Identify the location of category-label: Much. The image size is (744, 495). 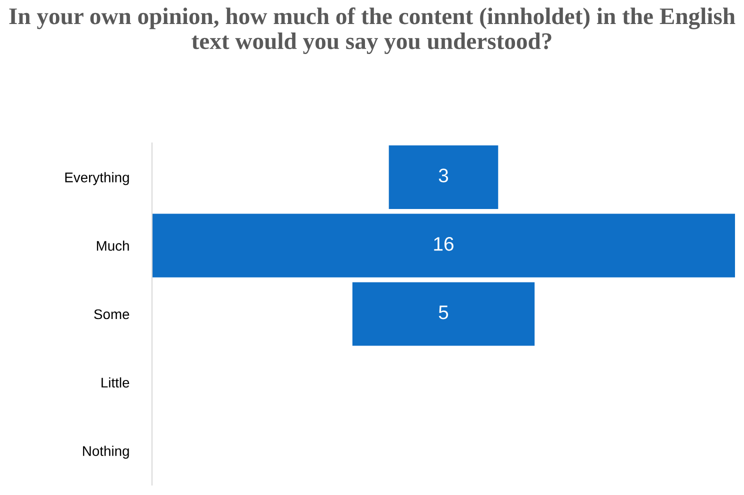
(112, 245).